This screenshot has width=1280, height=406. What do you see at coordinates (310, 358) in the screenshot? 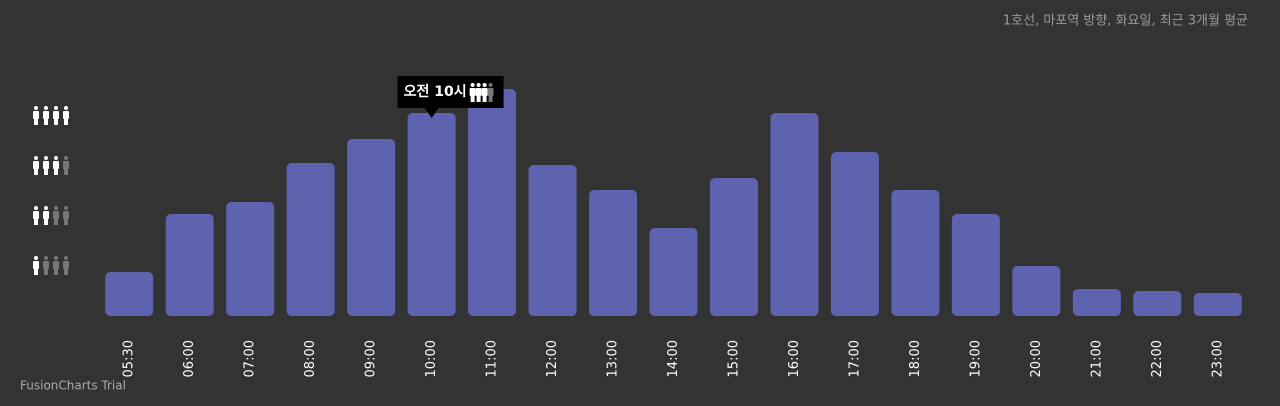
I see `x-tick-label: 08:00` at bounding box center [310, 358].